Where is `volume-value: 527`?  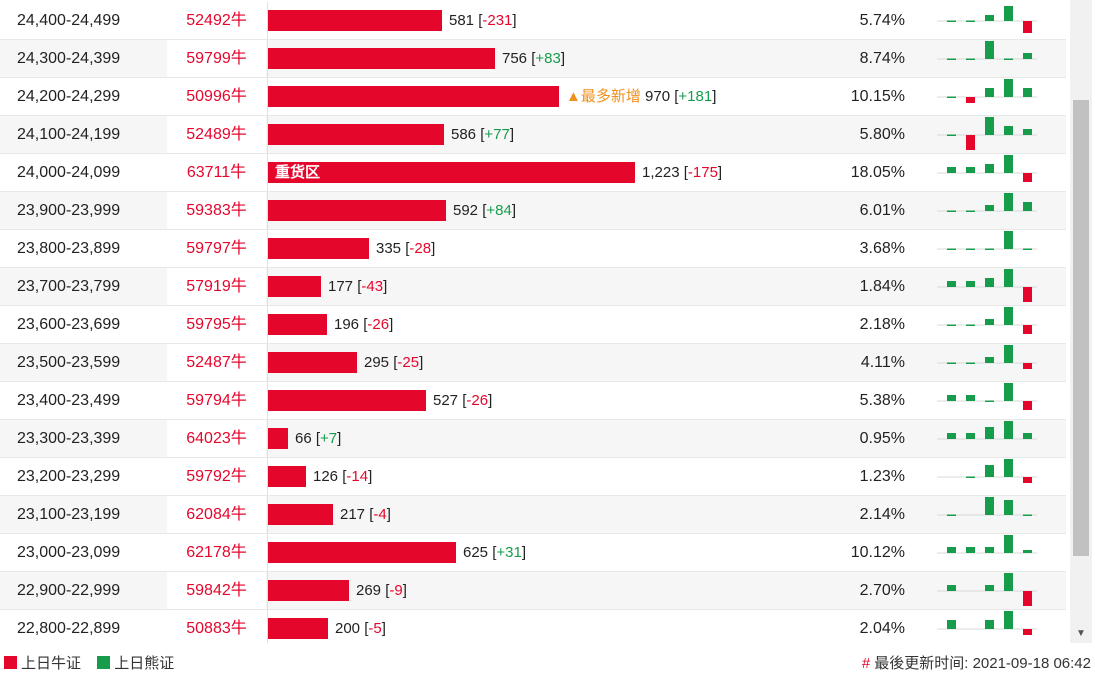
volume-value: 527 is located at coordinates (448, 400).